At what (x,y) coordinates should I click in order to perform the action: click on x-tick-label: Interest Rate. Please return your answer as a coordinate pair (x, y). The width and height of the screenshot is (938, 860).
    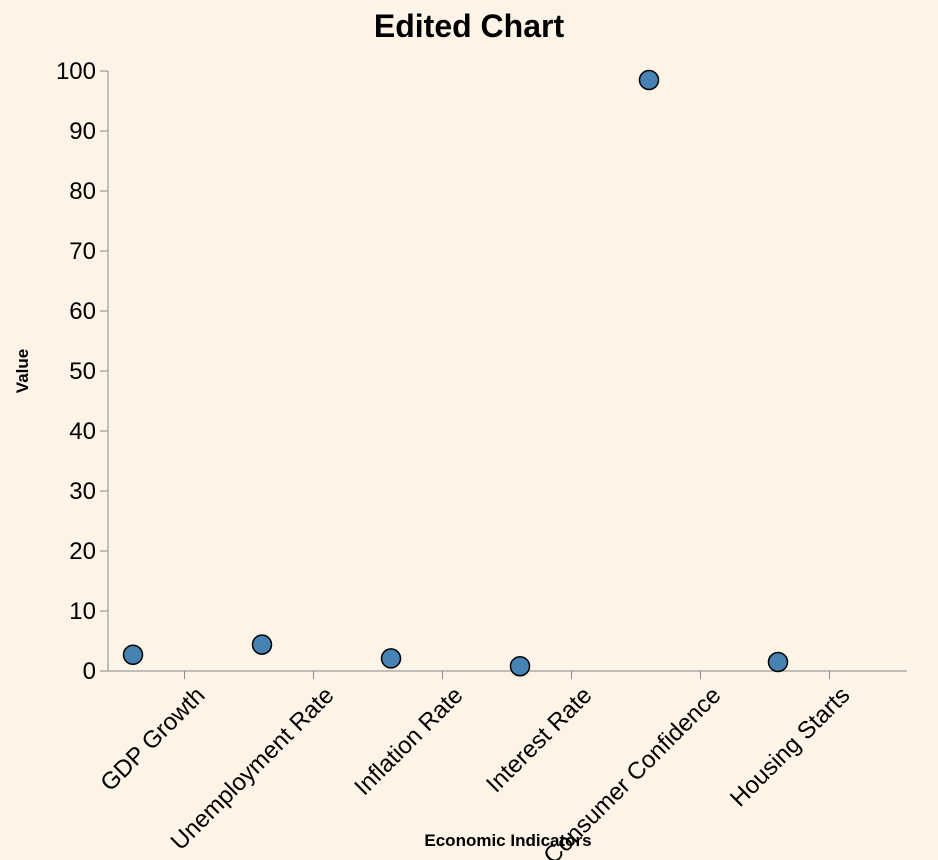
    Looking at the image, I should click on (539, 740).